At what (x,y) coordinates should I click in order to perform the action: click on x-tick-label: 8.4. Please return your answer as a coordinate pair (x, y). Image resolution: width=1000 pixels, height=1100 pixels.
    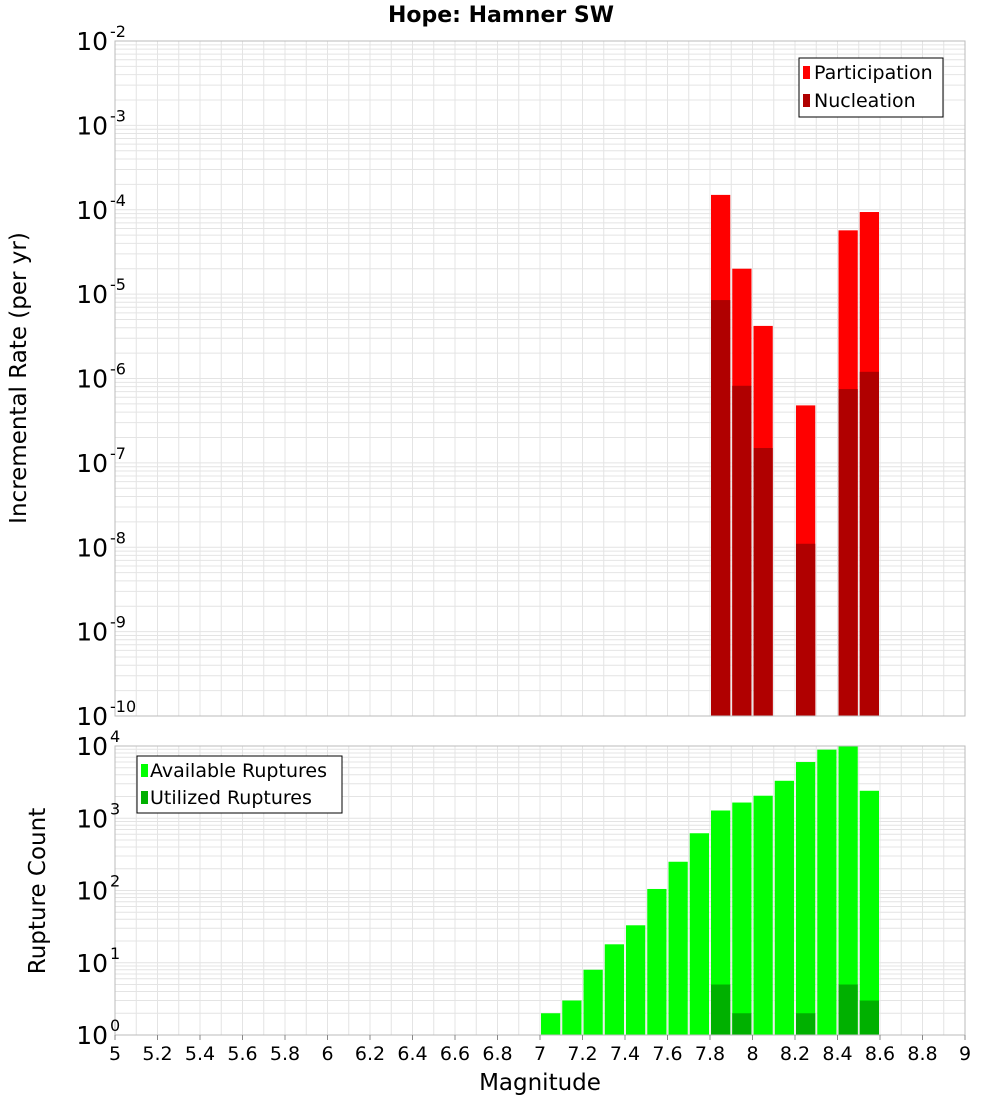
    Looking at the image, I should click on (837, 1054).